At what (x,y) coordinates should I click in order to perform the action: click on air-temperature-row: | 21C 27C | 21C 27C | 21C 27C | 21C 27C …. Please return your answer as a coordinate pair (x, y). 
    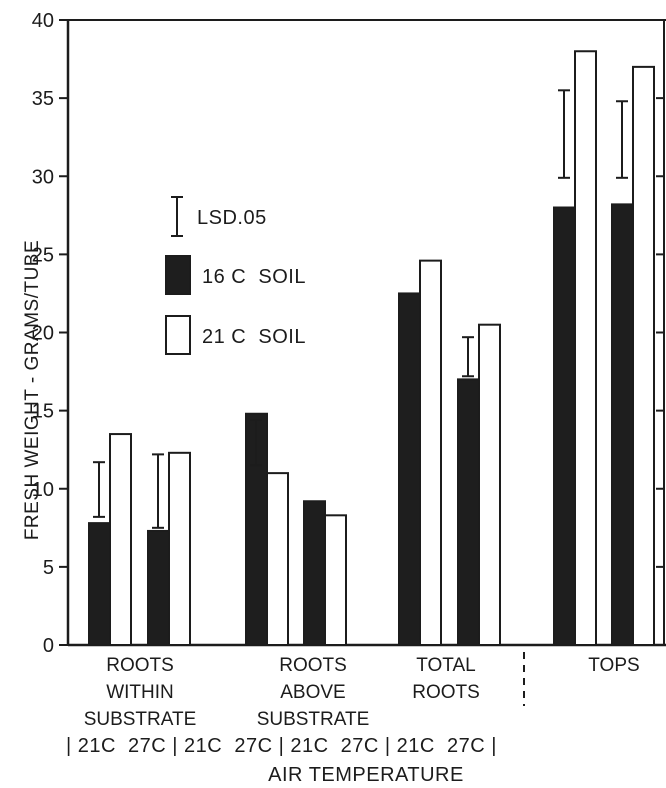
    Looking at the image, I should click on (281, 746).